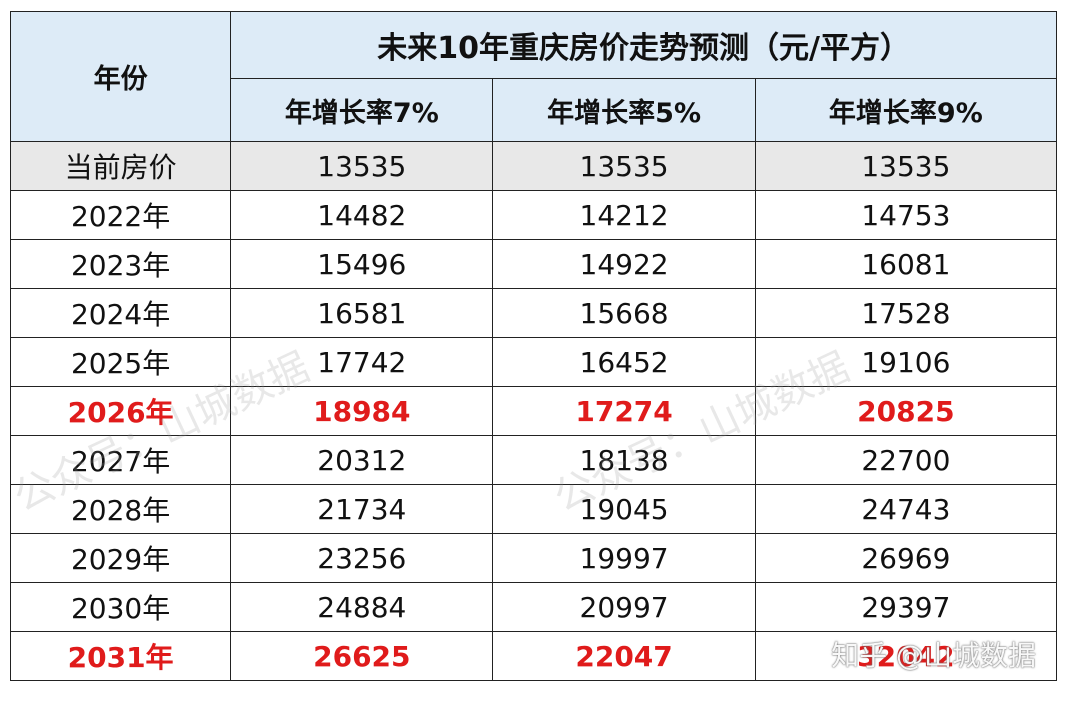 The image size is (1066, 704). I want to click on price-cell-rate-5: 15668, so click(624, 313).